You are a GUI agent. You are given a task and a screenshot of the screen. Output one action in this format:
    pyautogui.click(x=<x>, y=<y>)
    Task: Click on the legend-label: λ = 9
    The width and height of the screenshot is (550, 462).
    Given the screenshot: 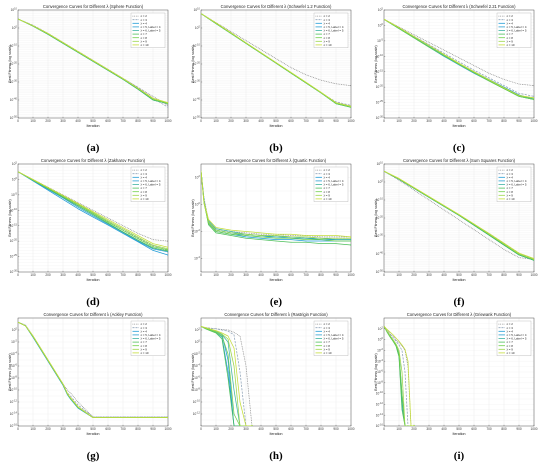 What is the action you would take?
    pyautogui.click(x=510, y=41)
    